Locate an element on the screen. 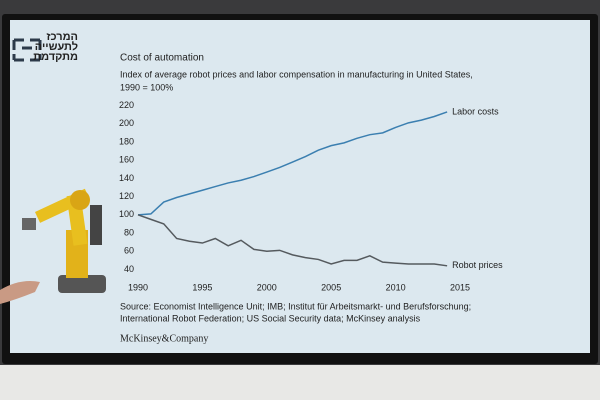 The width and height of the screenshot is (600, 400). y-tick-label: 140 is located at coordinates (126, 178).